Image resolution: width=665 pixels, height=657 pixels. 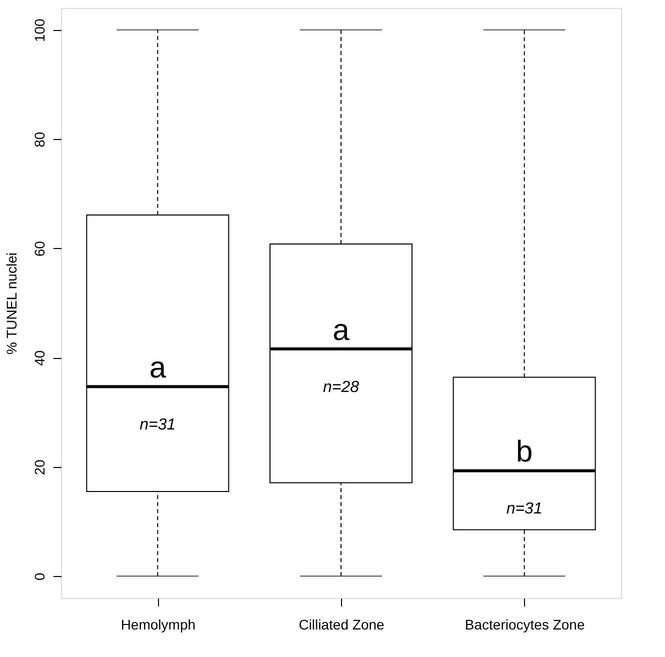 What do you see at coordinates (40, 248) in the screenshot?
I see `y-tick-label: 60` at bounding box center [40, 248].